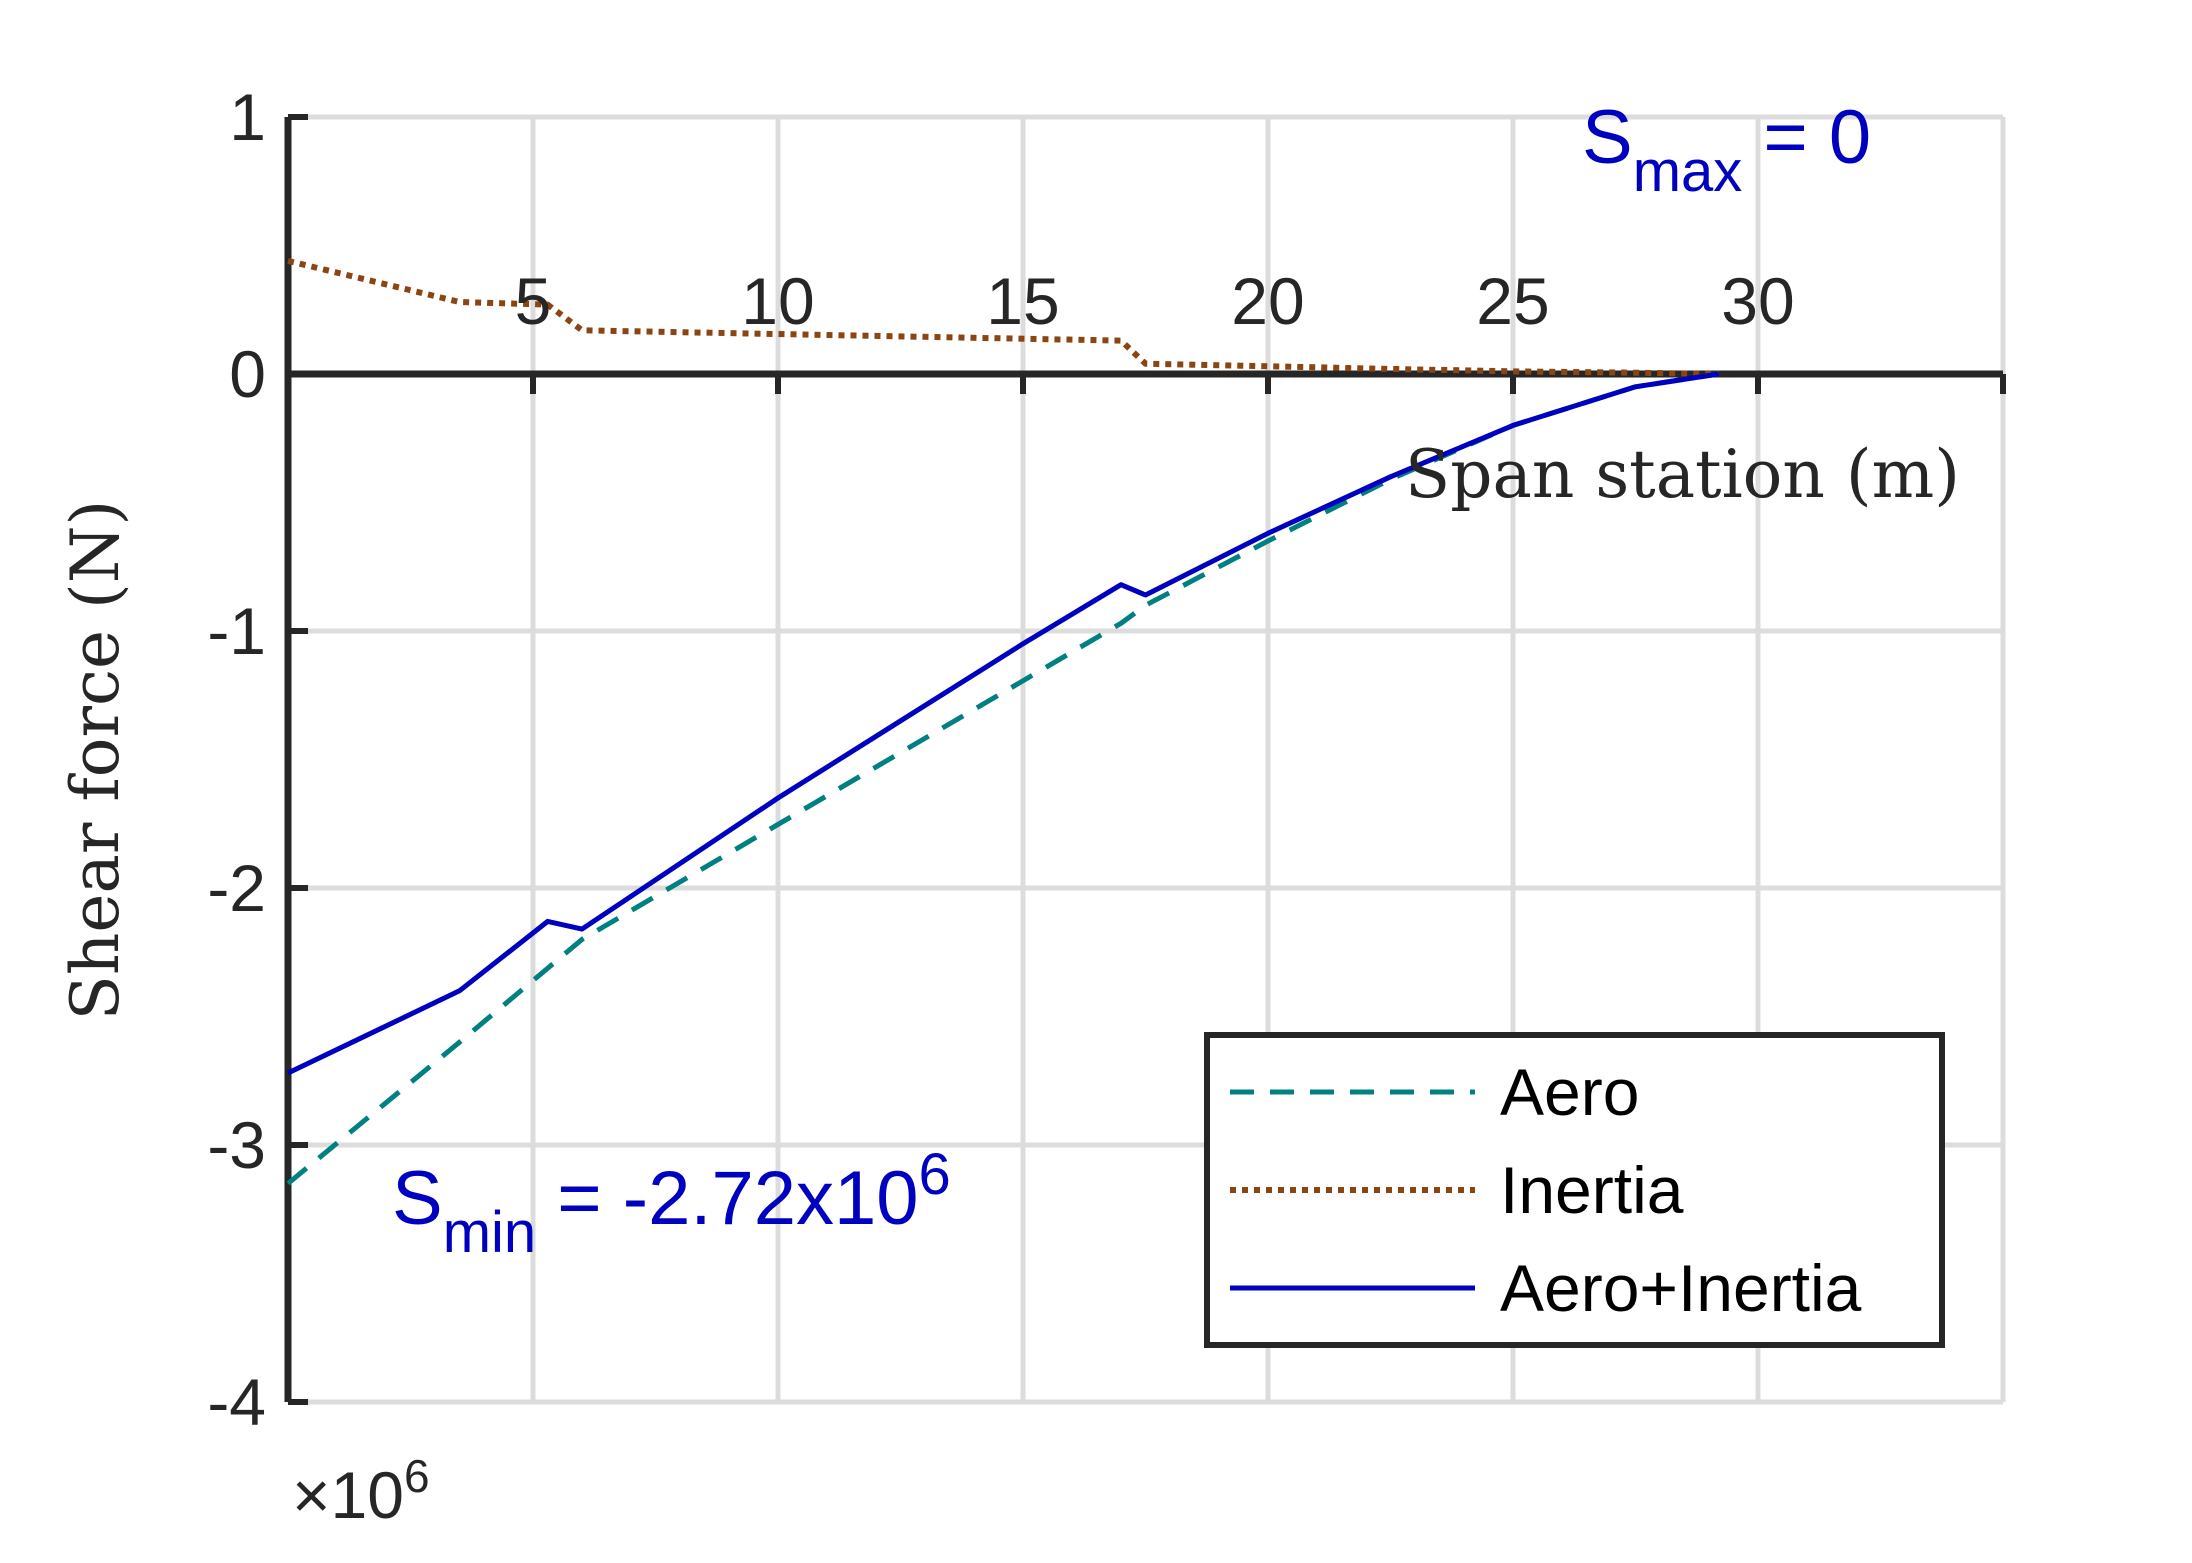  What do you see at coordinates (247, 117) in the screenshot?
I see `y-tick-label-0: 1` at bounding box center [247, 117].